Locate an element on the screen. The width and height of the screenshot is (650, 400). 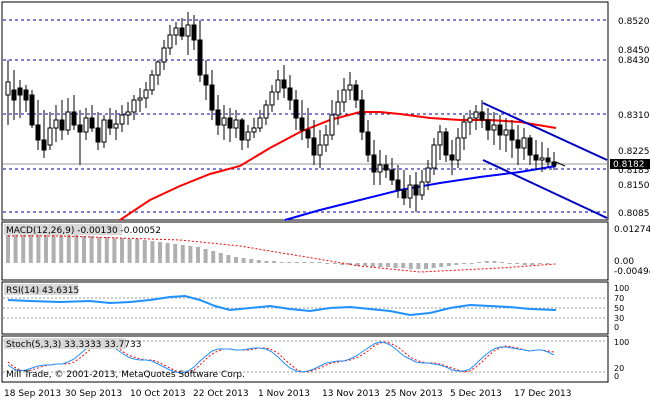
macd-tick-label: -0.00494 is located at coordinates (632, 272).